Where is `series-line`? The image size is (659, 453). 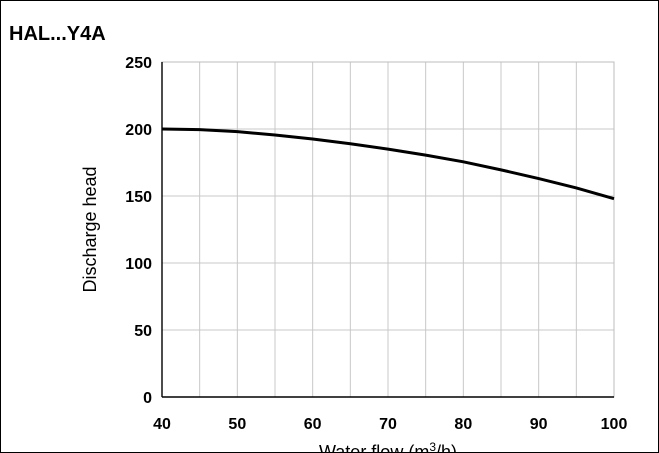 series-line is located at coordinates (388, 164).